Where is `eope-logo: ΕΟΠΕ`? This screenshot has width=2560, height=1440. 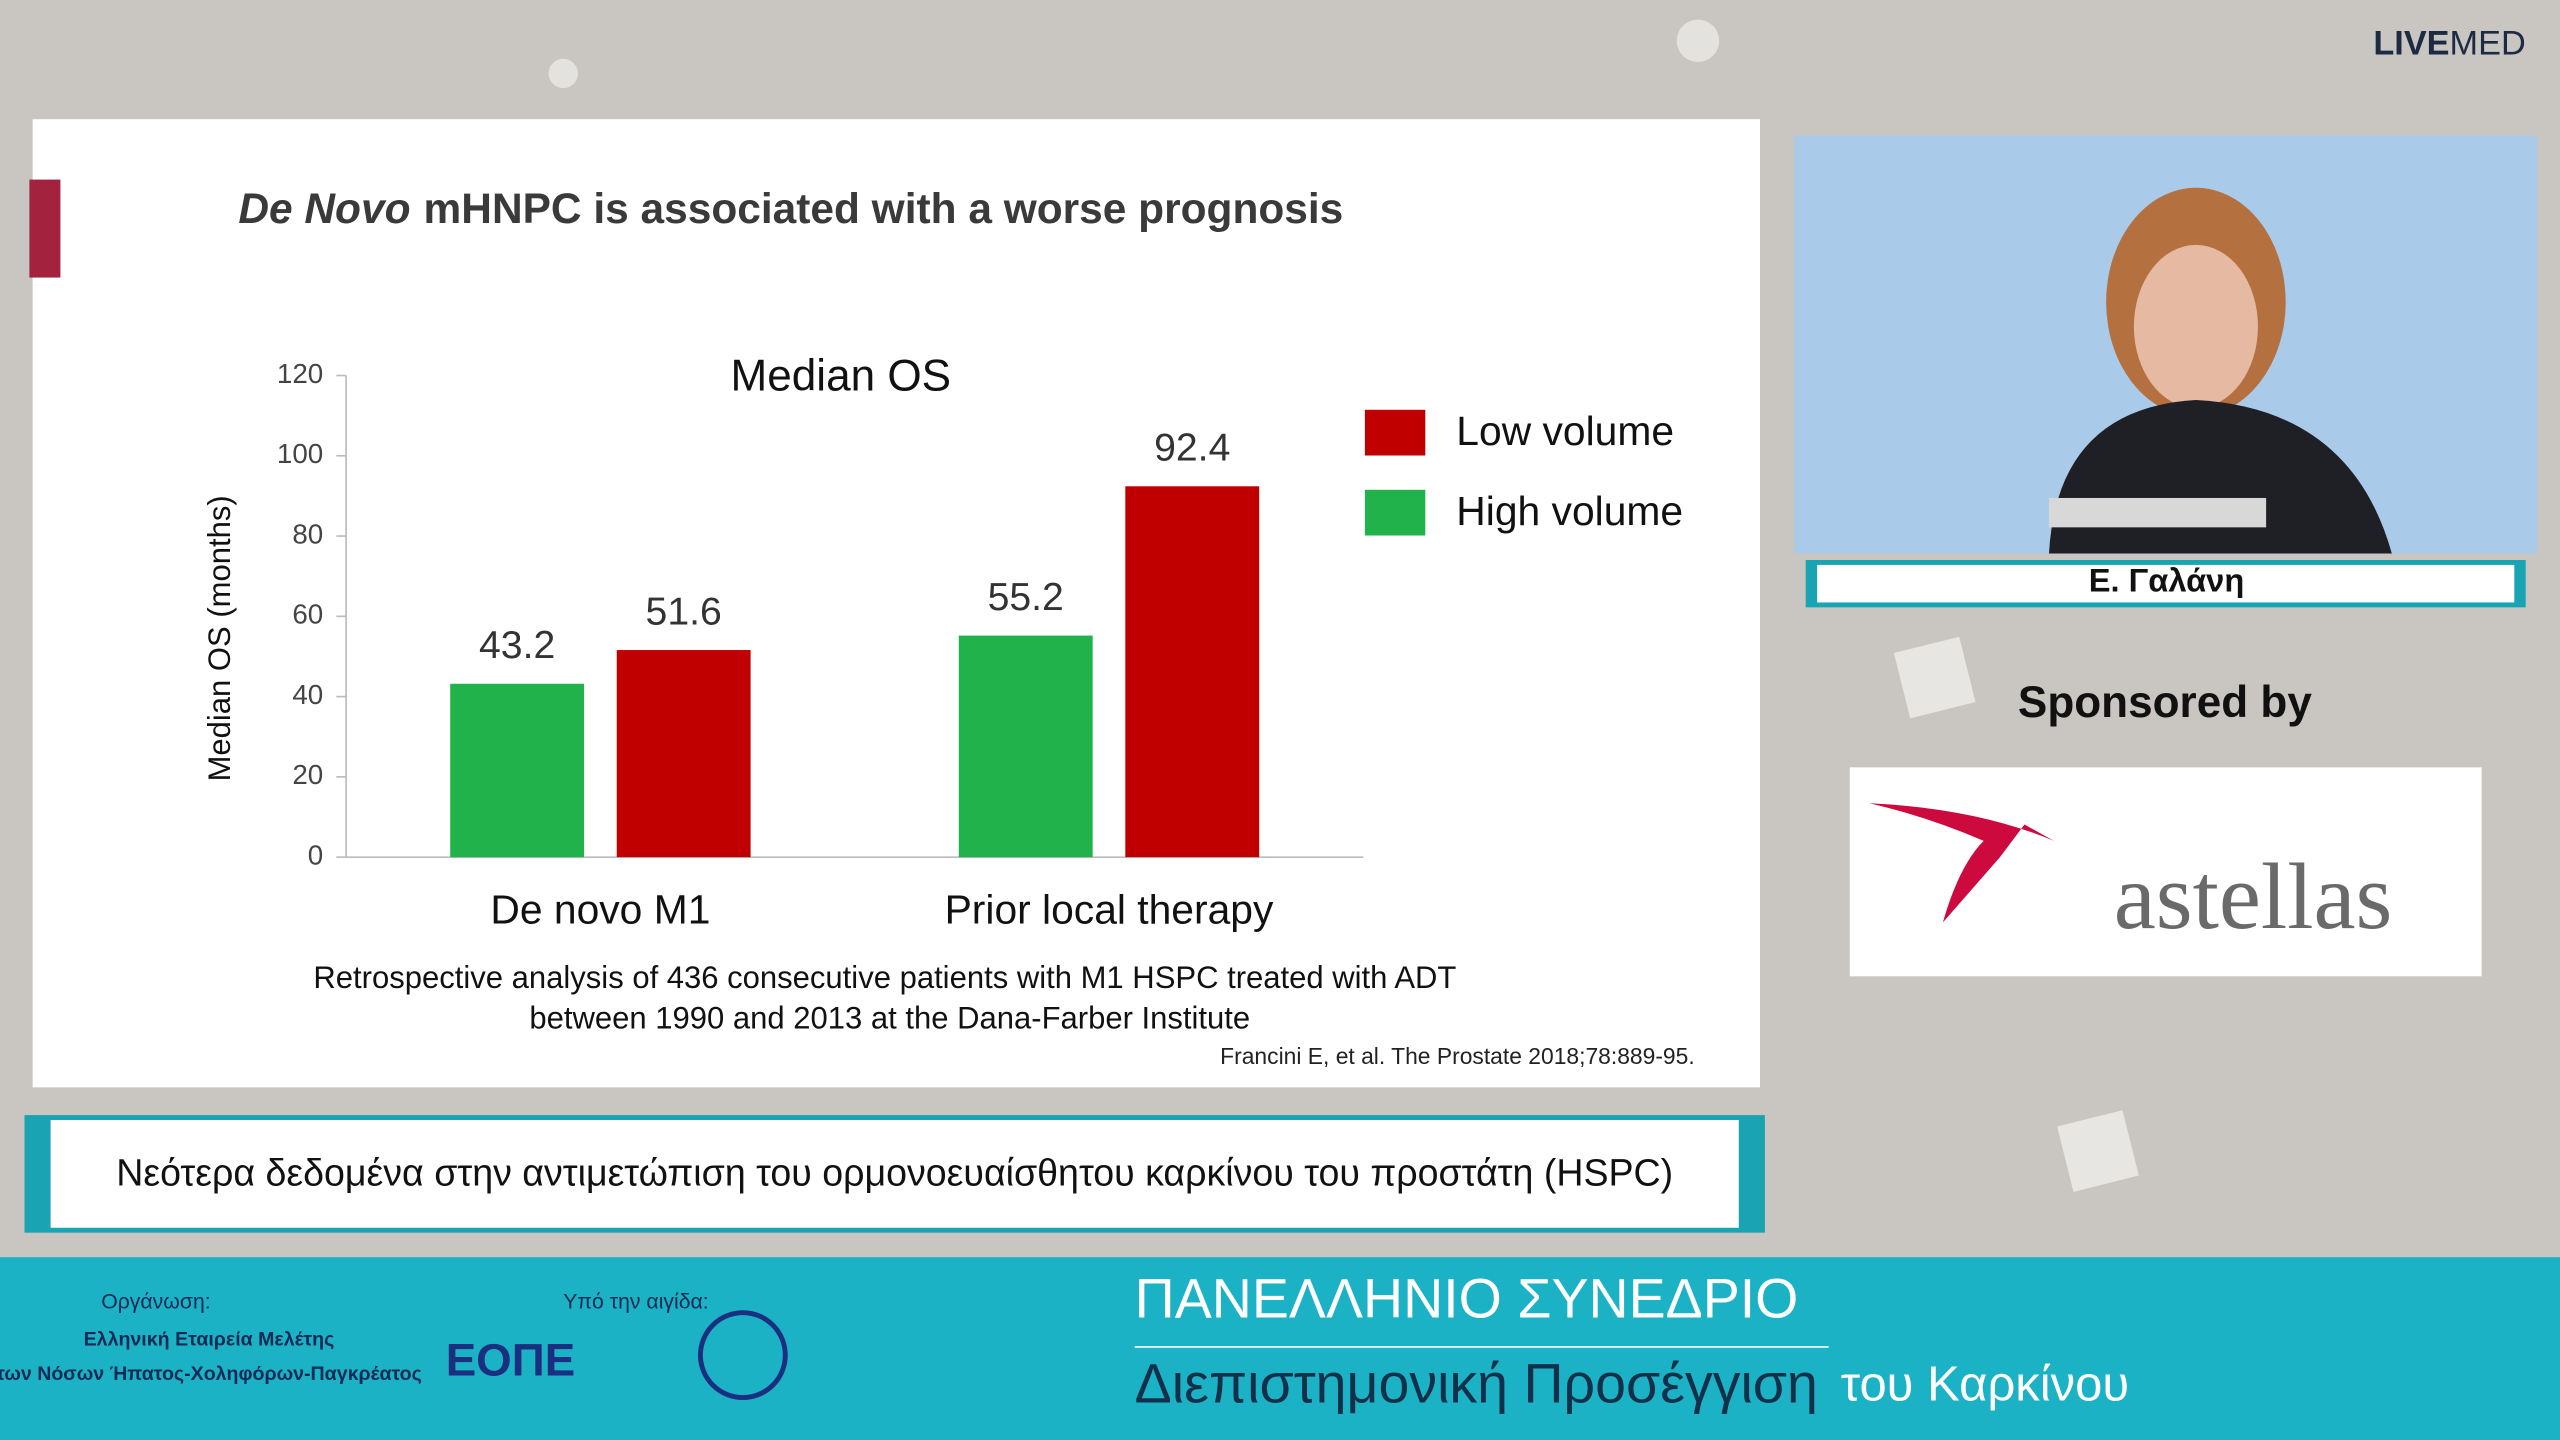 eope-logo: ΕΟΠΕ is located at coordinates (511, 1359).